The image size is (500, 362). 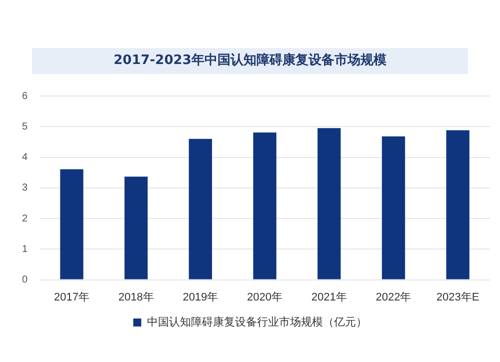 What do you see at coordinates (25, 96) in the screenshot?
I see `y-tick-label: 6` at bounding box center [25, 96].